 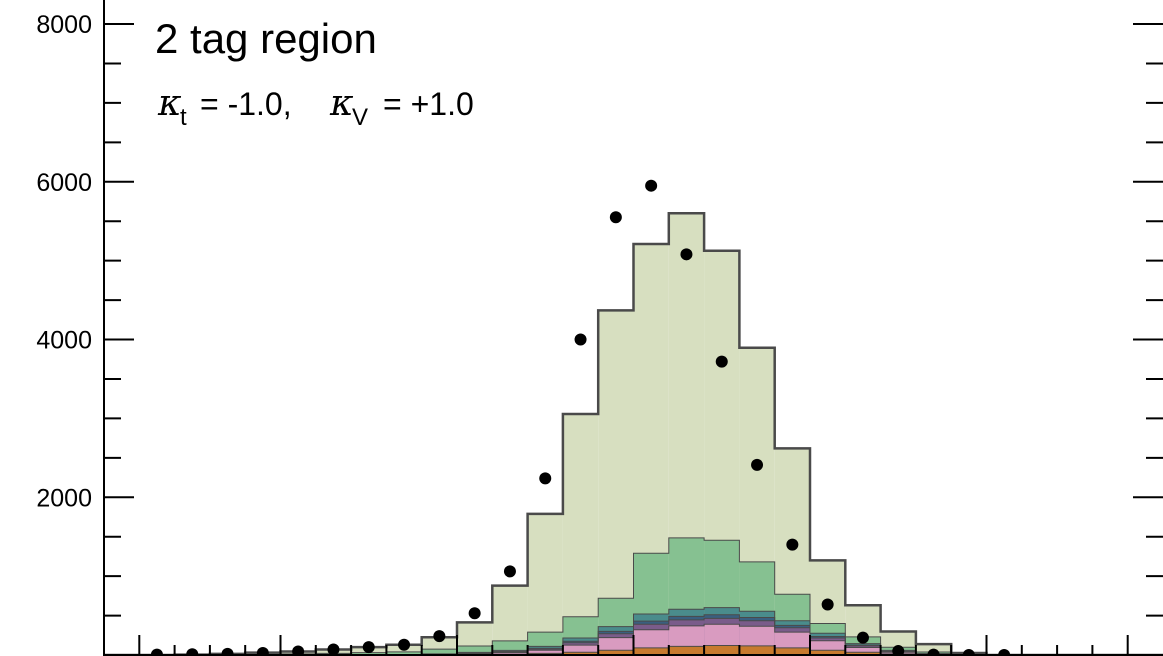 What do you see at coordinates (315, 107) in the screenshot?
I see `kappa-annotation: κ t = -1.0, κ V = +1.0` at bounding box center [315, 107].